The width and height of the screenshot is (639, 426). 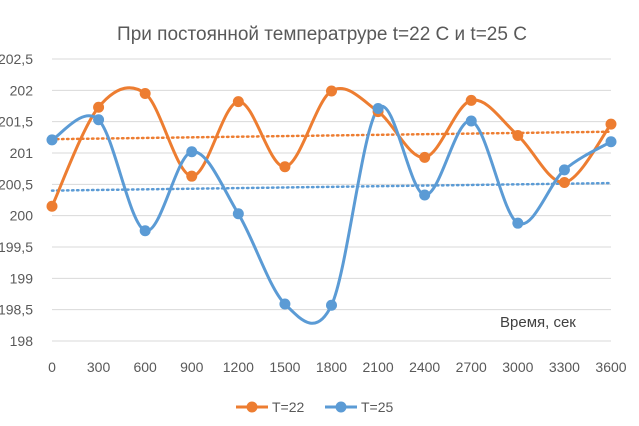 I want to click on trendlines, so click(x=331, y=161).